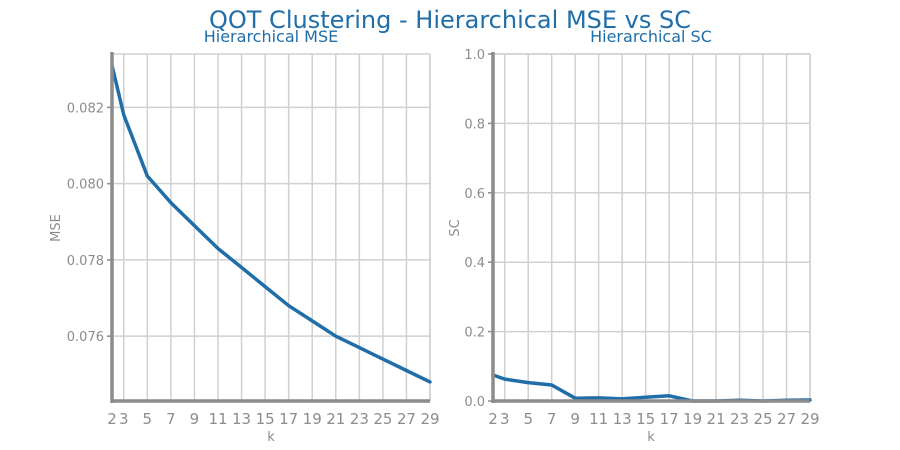  I want to click on mse-x-tick-label-27: 27, so click(406, 419).